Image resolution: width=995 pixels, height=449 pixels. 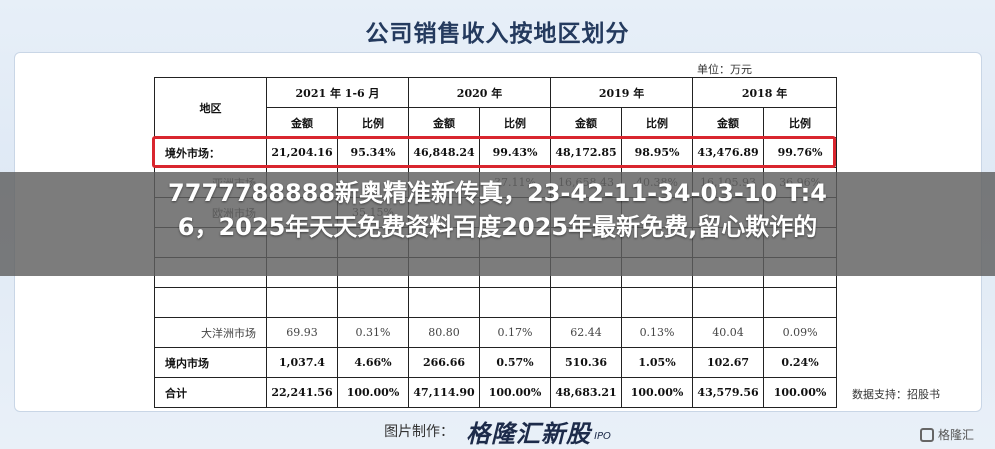 I want to click on ratio-cell: 0.09%, so click(x=800, y=332).